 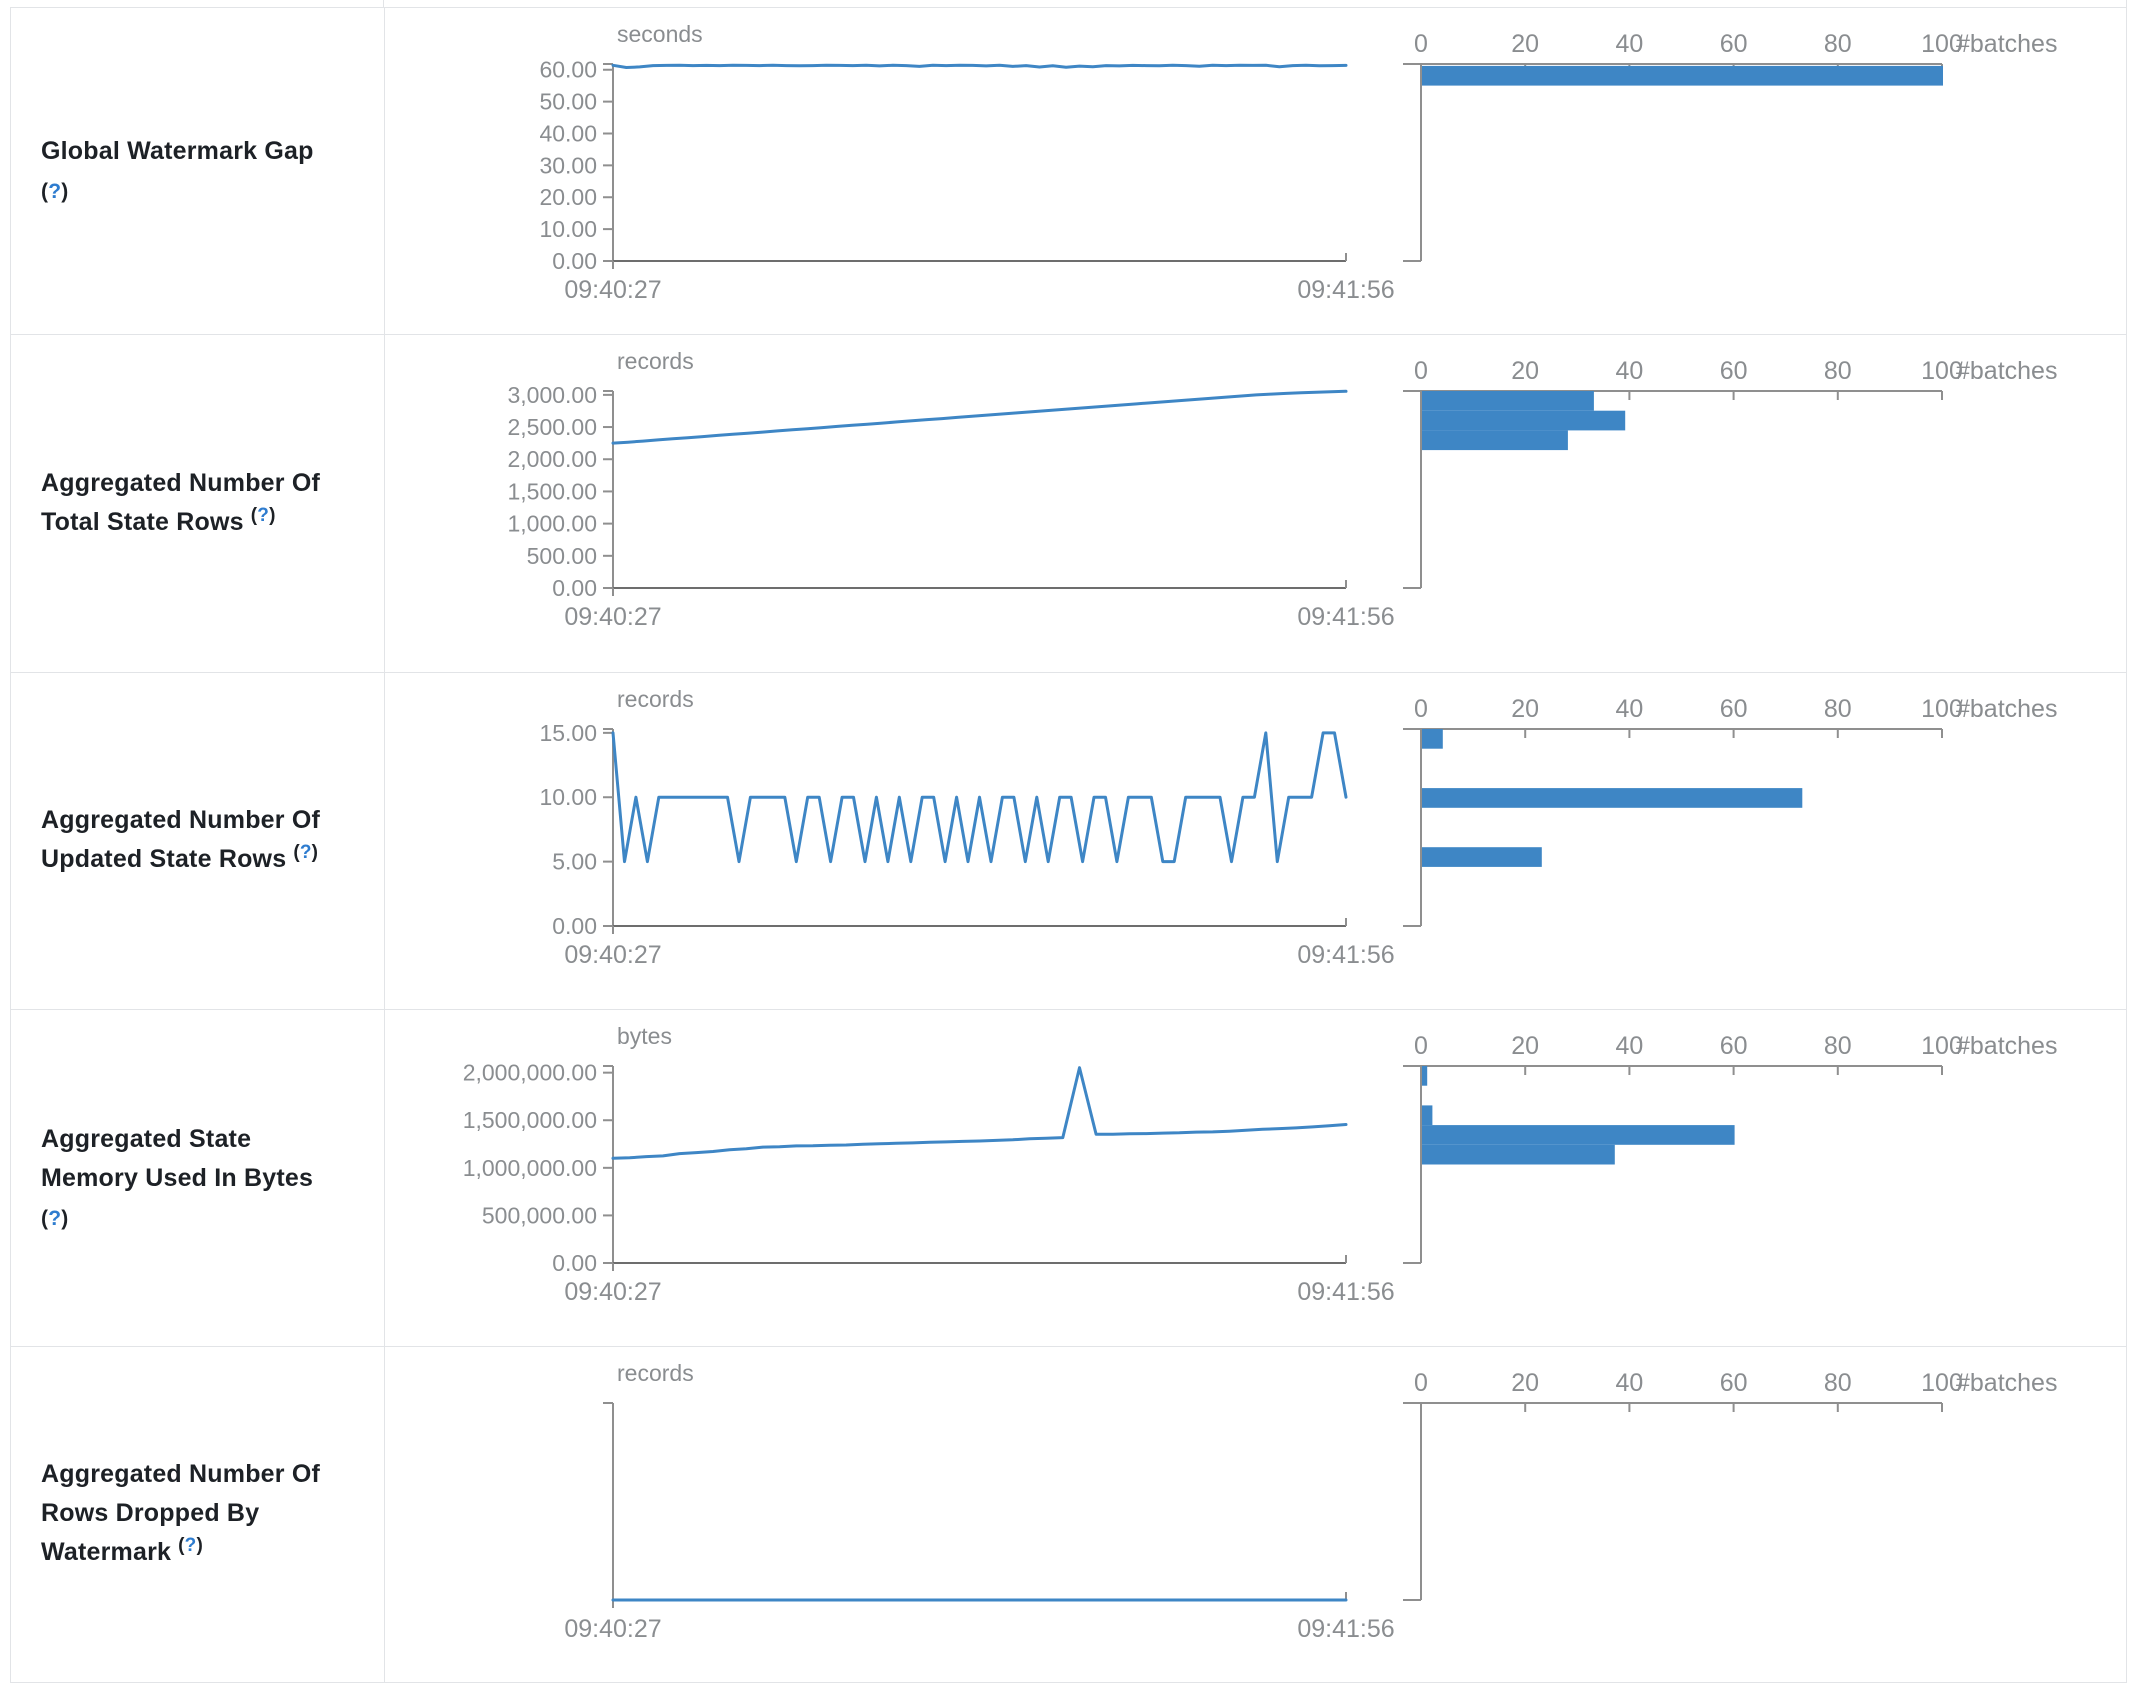 I want to click on metric-title-line: Total State Rows (?), so click(x=201, y=523).